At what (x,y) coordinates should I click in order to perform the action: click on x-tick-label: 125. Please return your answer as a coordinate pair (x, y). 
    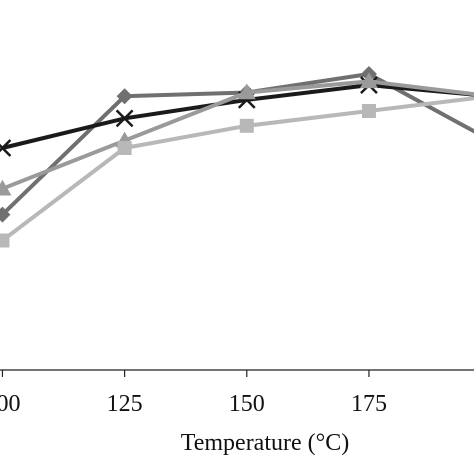
    Looking at the image, I should click on (125, 404).